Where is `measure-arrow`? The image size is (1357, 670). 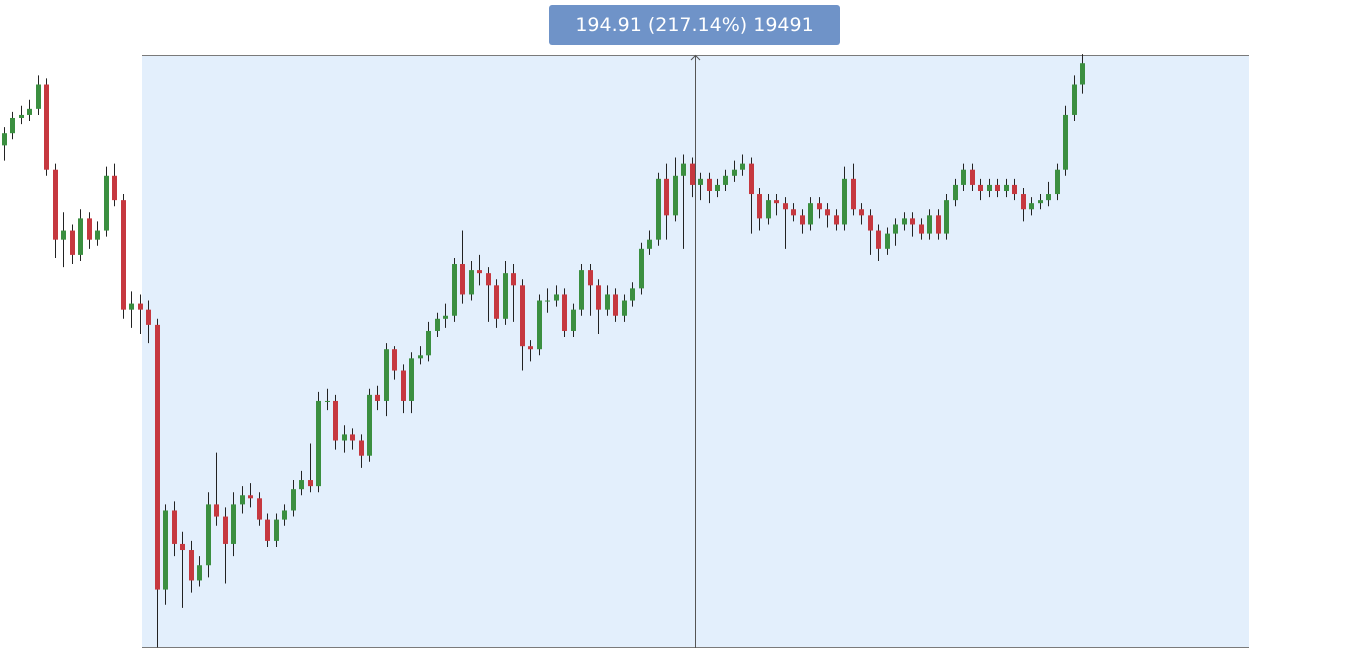
measure-arrow is located at coordinates (695, 57).